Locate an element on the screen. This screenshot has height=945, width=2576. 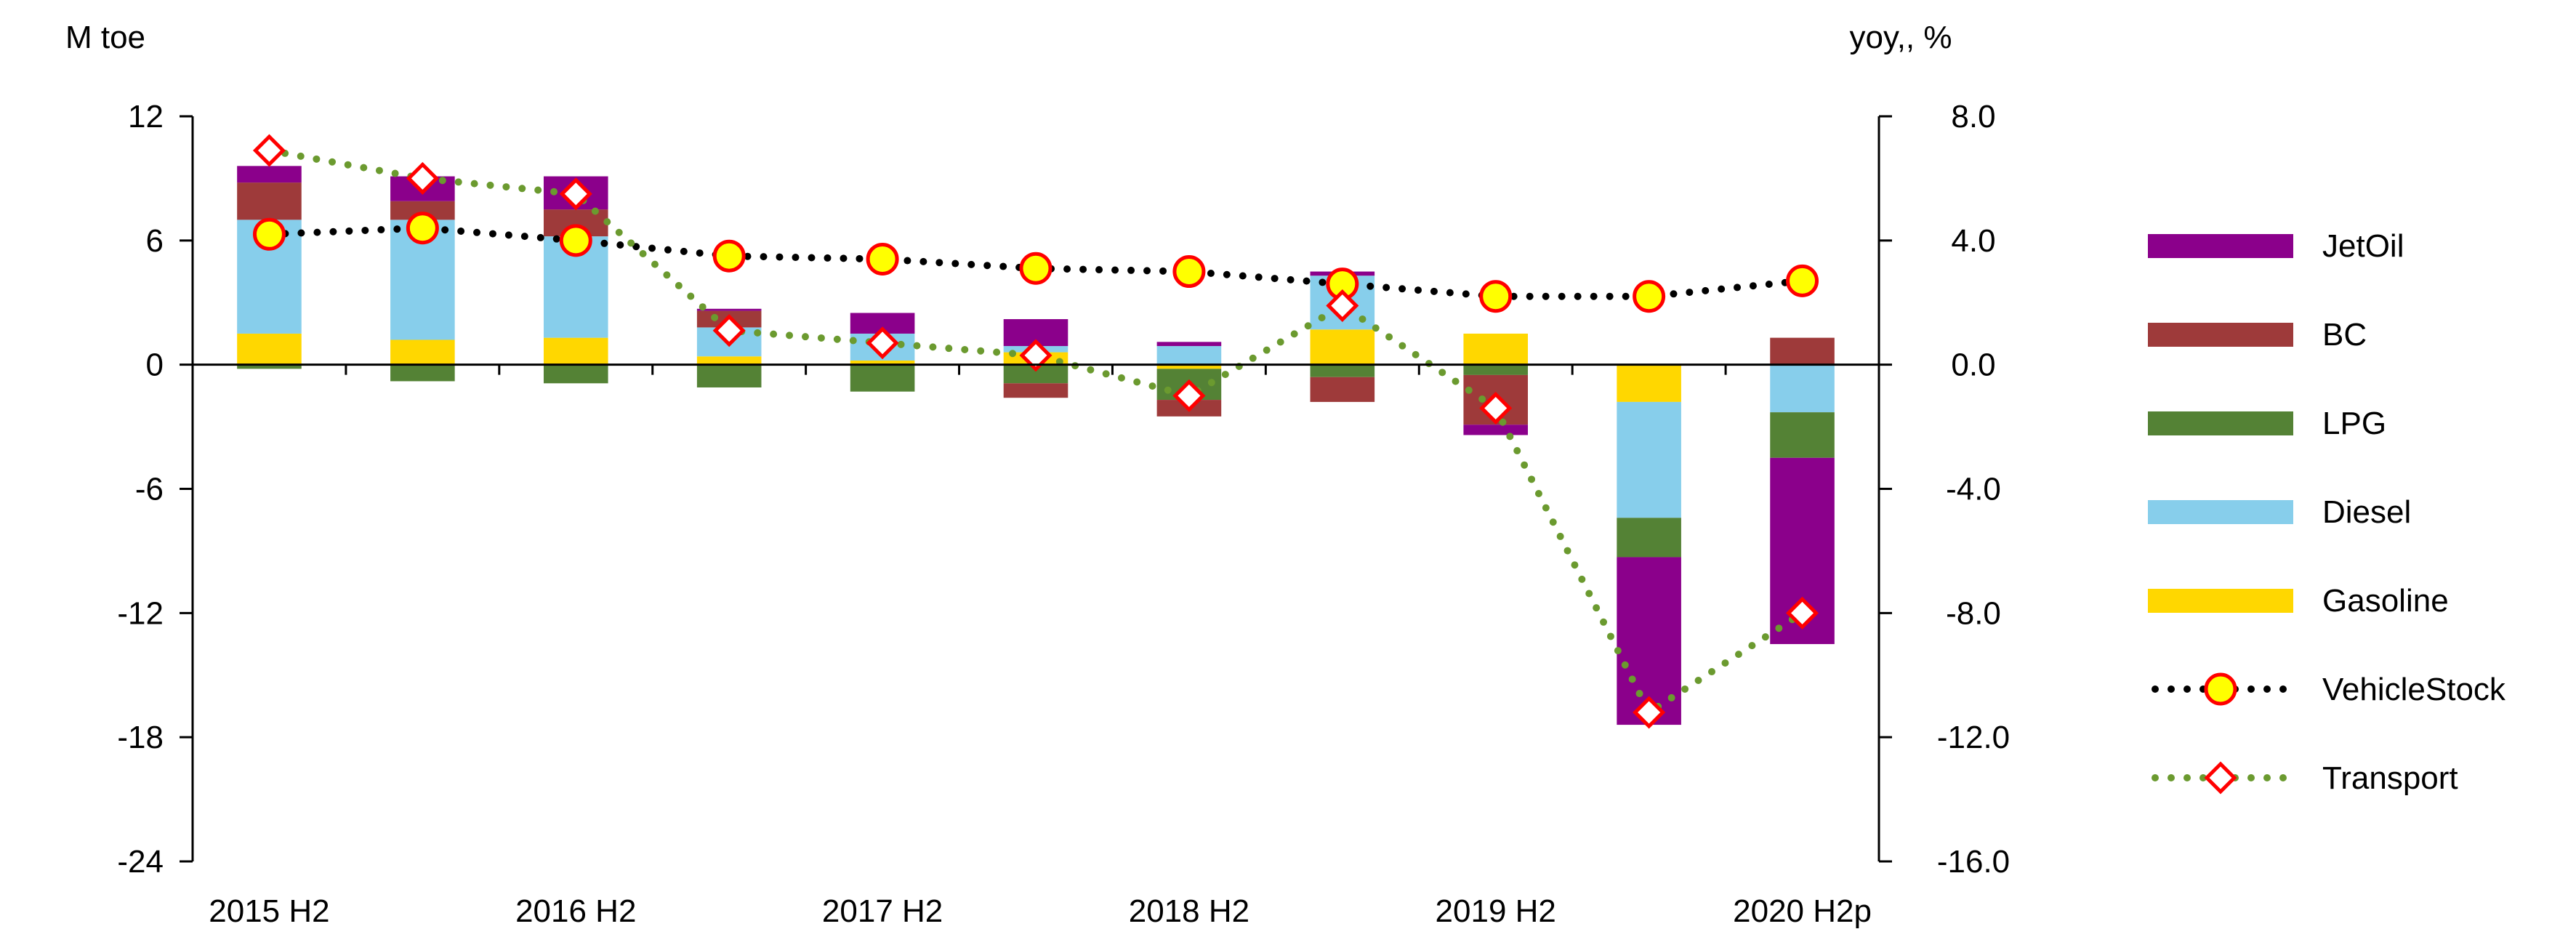
right-tick-label: 8.0 is located at coordinates (1973, 116).